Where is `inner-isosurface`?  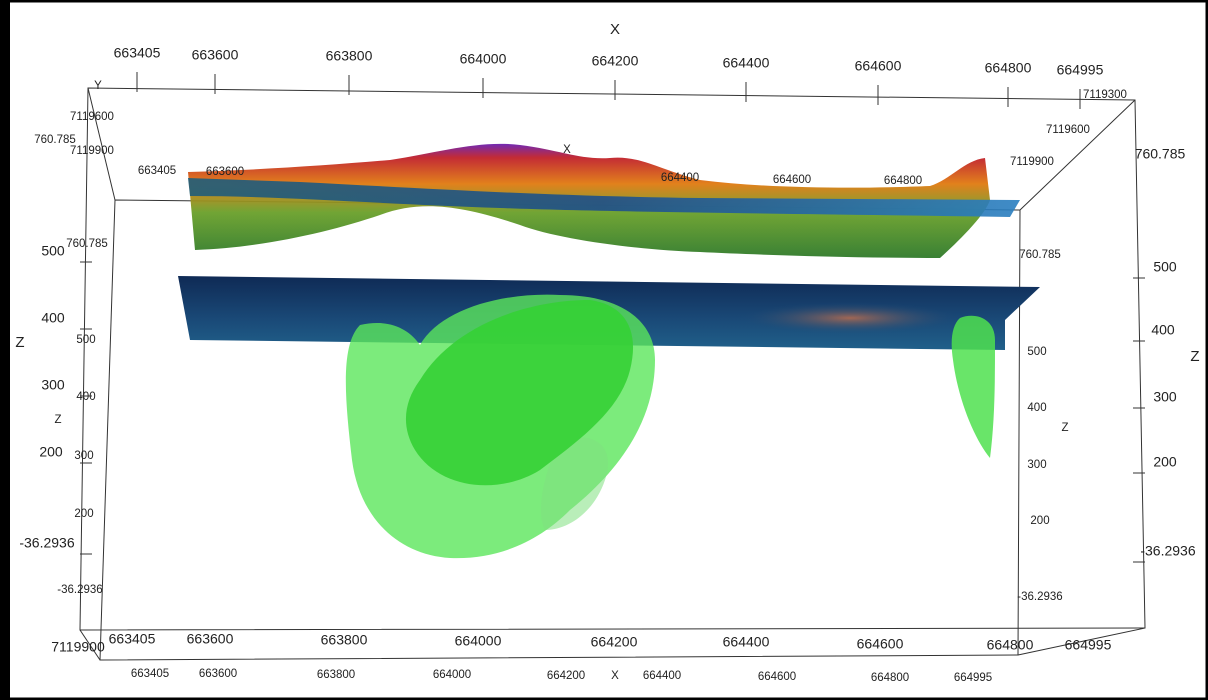
inner-isosurface is located at coordinates (519, 393).